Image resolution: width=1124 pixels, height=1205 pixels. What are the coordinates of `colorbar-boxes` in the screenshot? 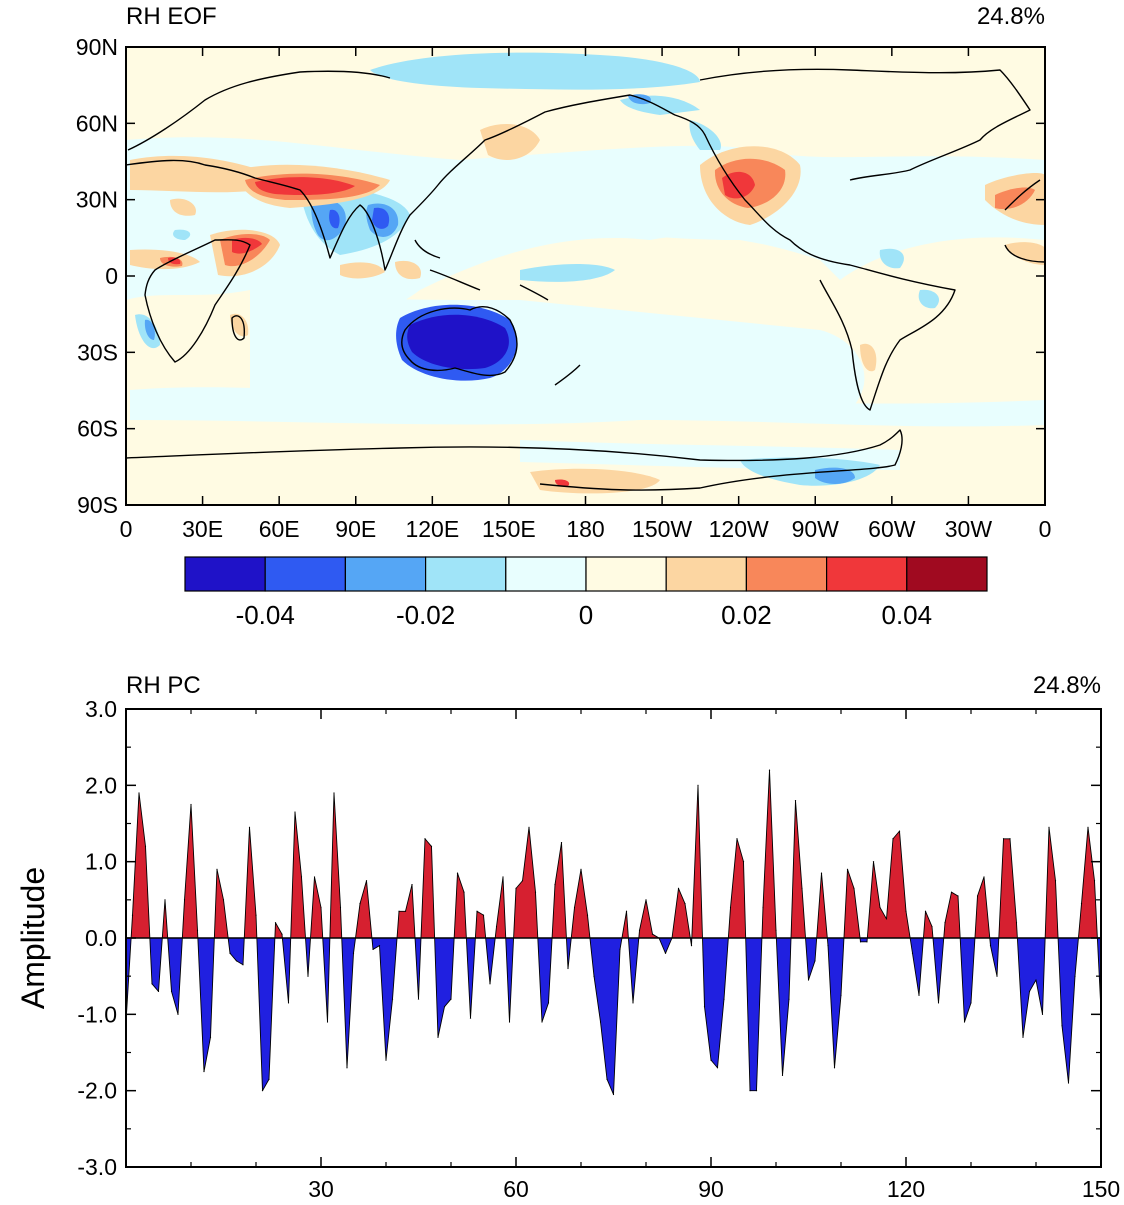 It's located at (586, 574).